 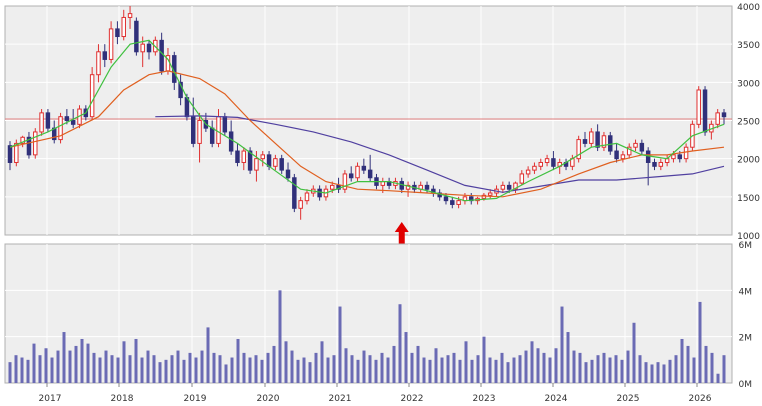 I want to click on price-tick-label: 2000, so click(x=748, y=161).